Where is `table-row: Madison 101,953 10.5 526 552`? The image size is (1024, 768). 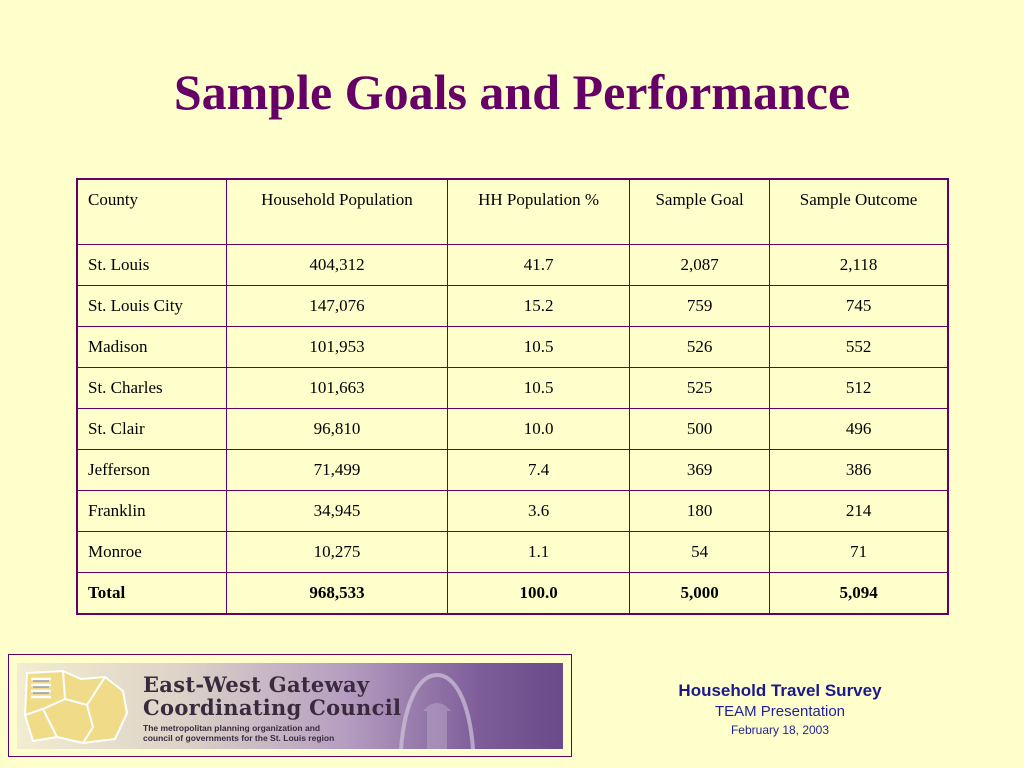 table-row: Madison 101,953 10.5 526 552 is located at coordinates (512, 347).